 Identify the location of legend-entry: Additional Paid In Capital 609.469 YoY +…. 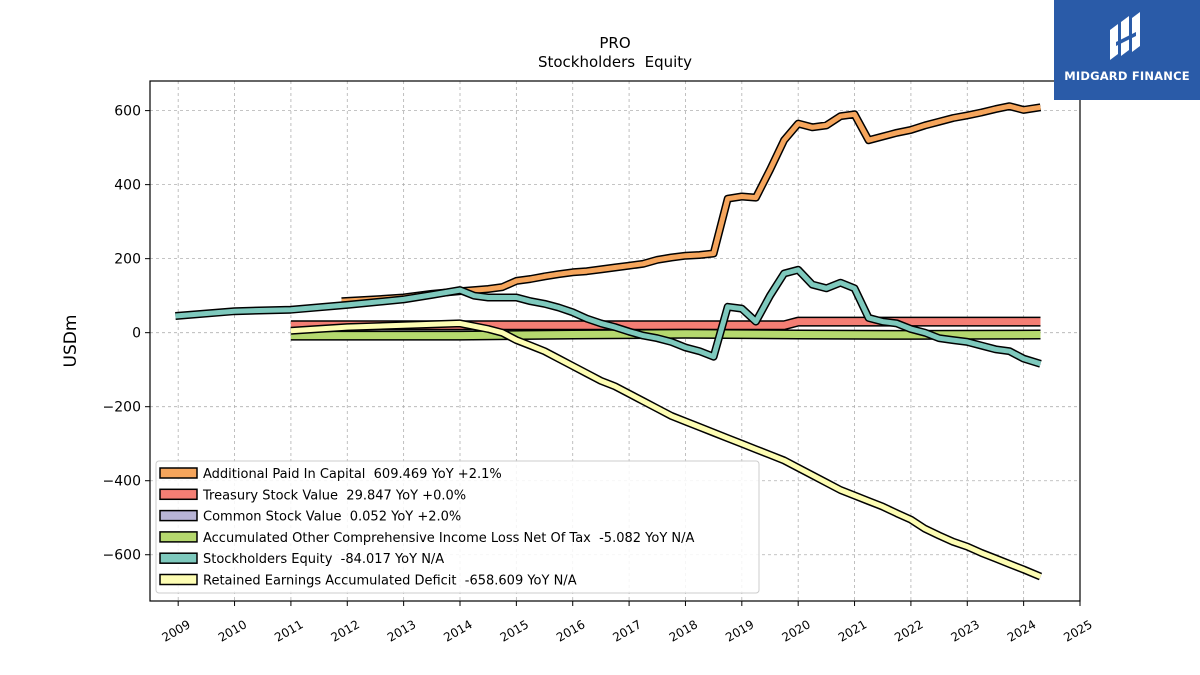
(352, 474).